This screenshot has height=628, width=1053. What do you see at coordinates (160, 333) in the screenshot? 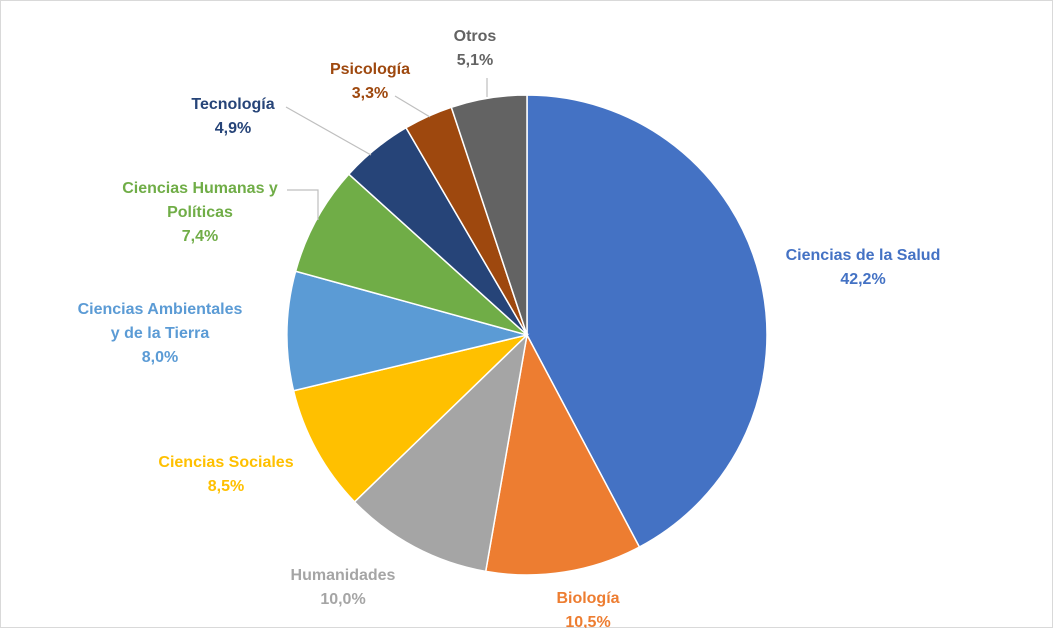
I see `slice-data-label: Ciencias Ambientales y de la Tierra 8,0%` at bounding box center [160, 333].